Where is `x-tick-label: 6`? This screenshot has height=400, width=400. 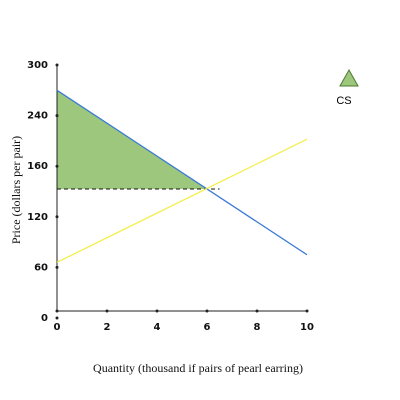
x-tick-label: 6 is located at coordinates (207, 327).